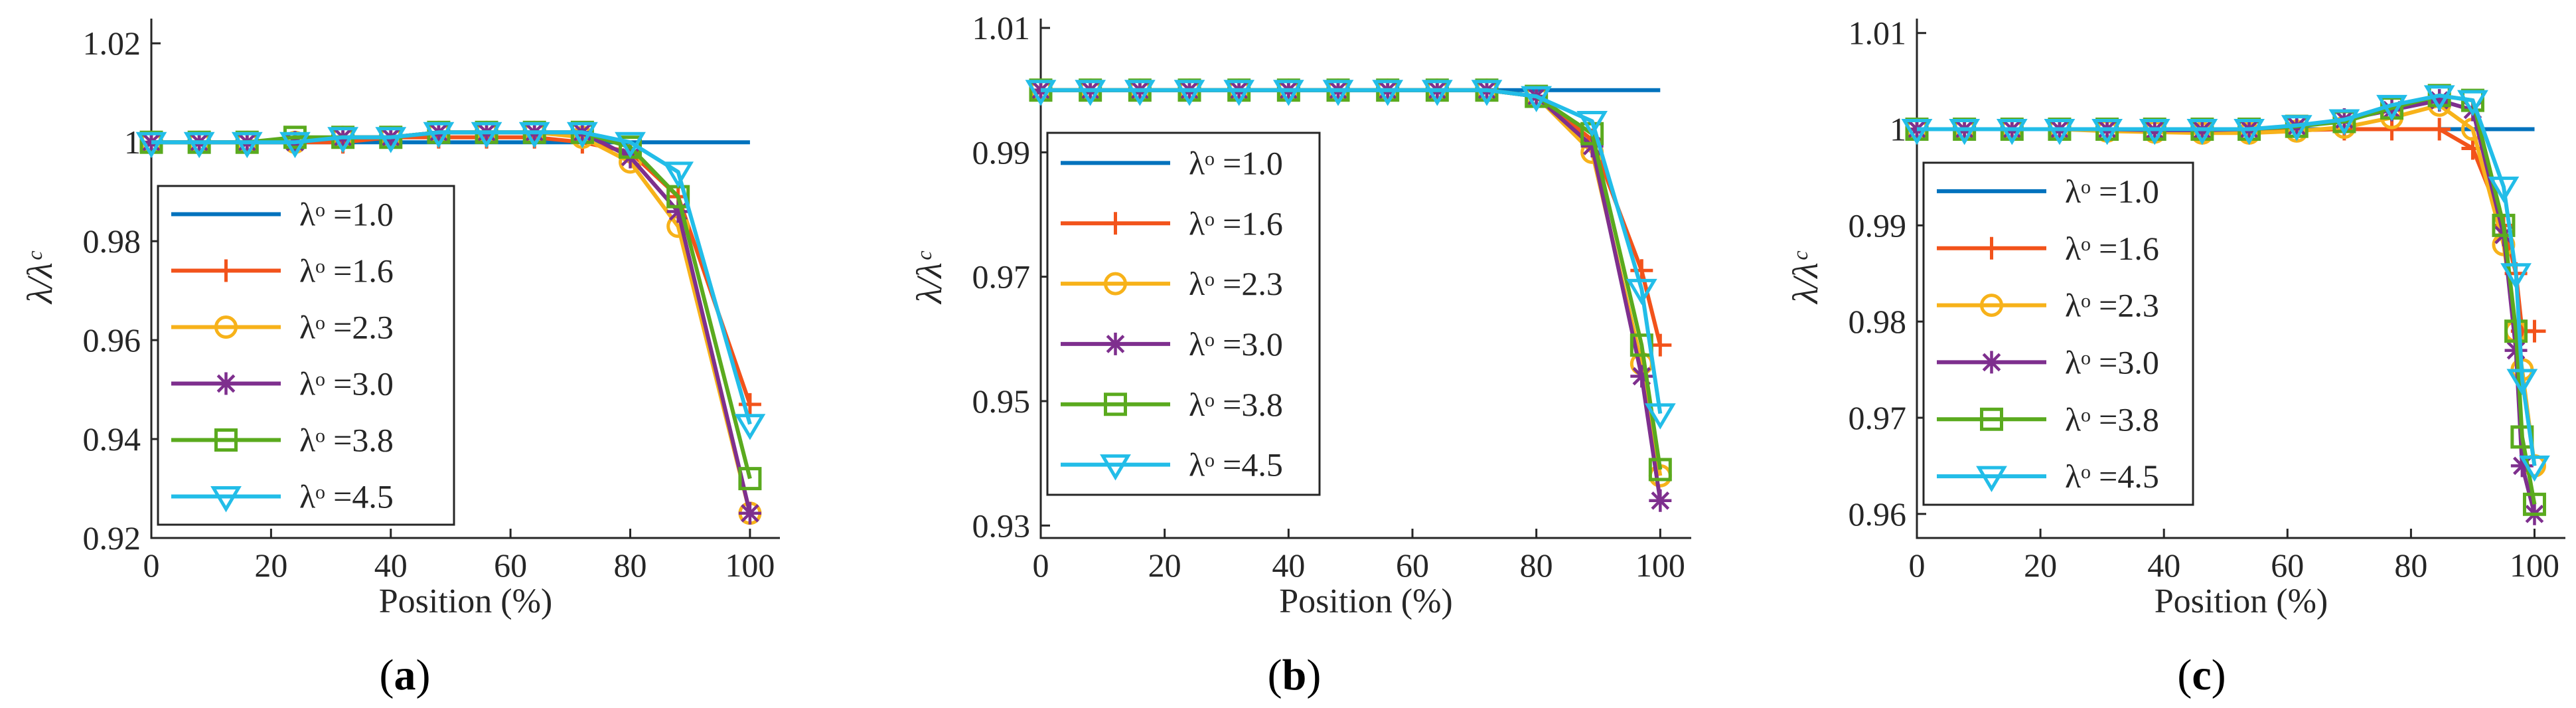  Describe the element at coordinates (112, 538) in the screenshot. I see `y-tick-label: 0.92` at that location.